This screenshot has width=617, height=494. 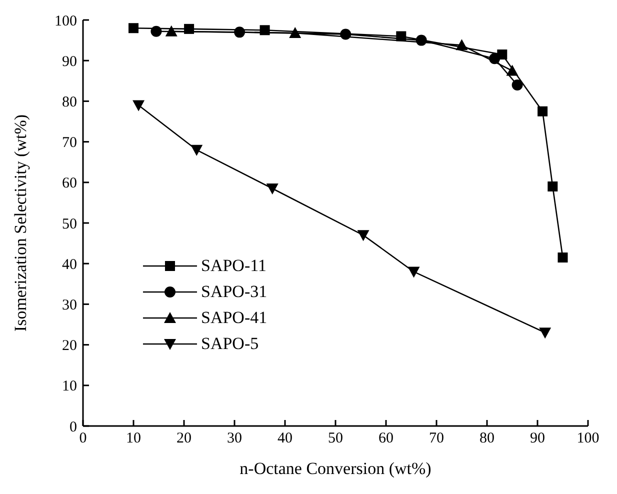 I want to click on y-tick-label: 50, so click(x=69, y=224).